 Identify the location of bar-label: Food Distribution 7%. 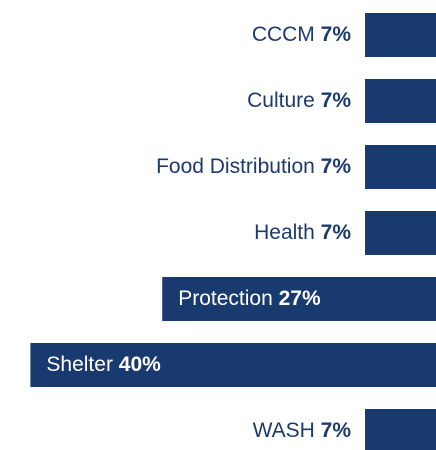
(253, 166).